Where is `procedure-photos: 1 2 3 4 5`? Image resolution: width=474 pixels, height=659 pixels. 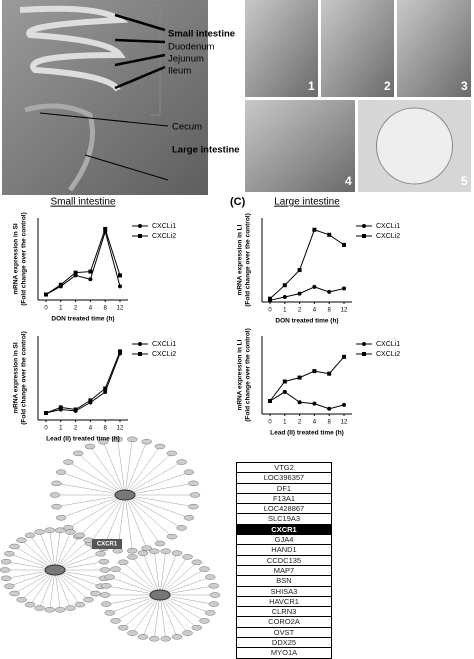 procedure-photos: 1 2 3 4 5 is located at coordinates (358, 96).